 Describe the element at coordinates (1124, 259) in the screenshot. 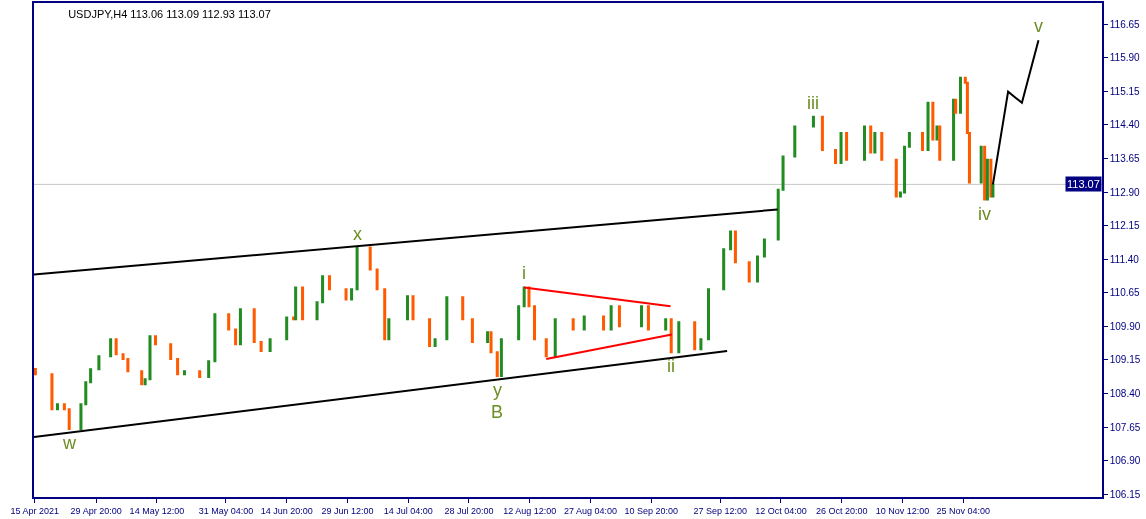

I see `y-tick-label: 111.40` at that location.